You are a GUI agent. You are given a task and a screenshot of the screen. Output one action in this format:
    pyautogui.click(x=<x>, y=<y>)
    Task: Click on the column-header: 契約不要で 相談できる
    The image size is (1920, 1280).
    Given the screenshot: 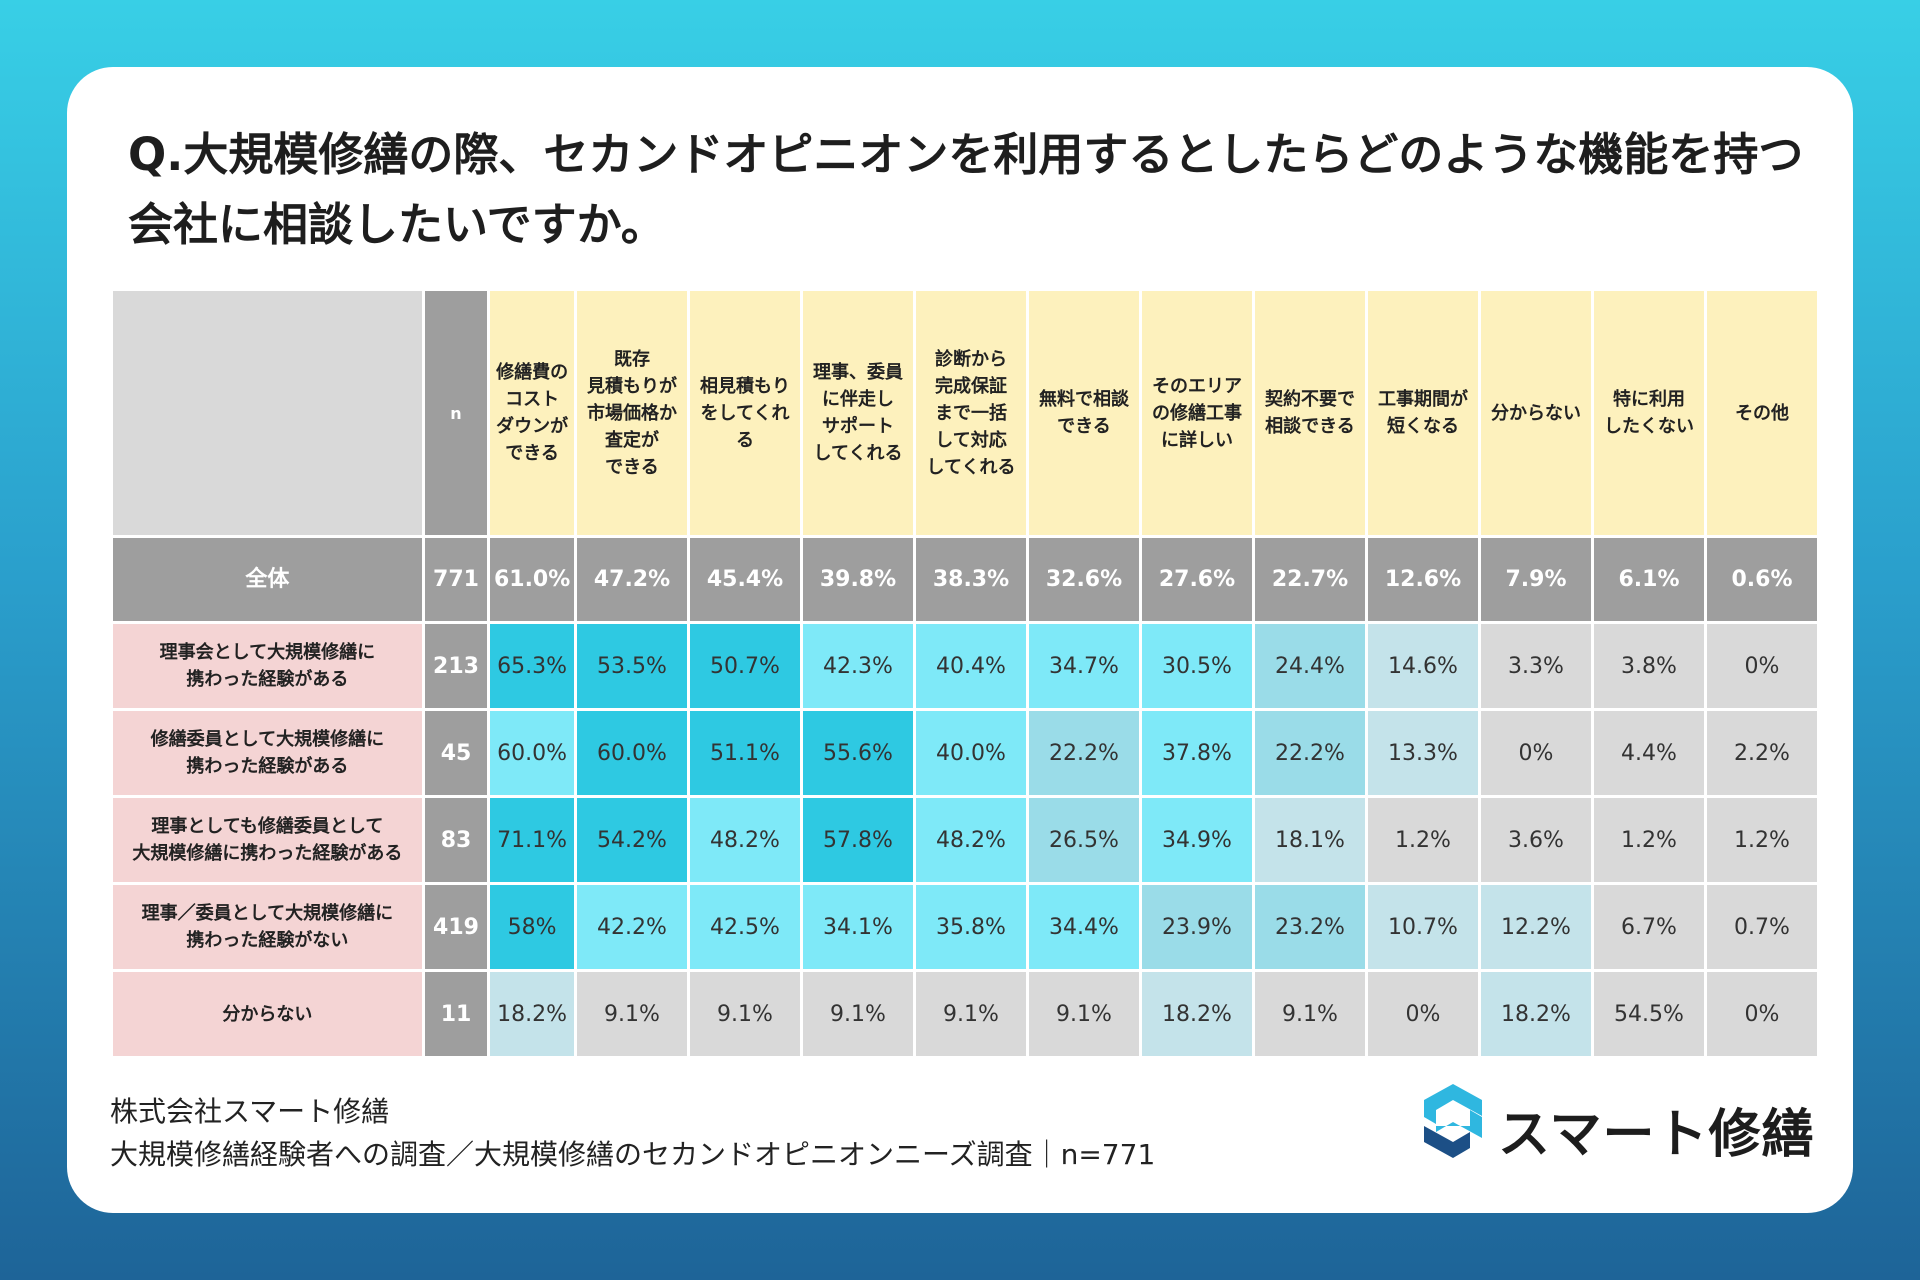 What is the action you would take?
    pyautogui.click(x=1310, y=413)
    